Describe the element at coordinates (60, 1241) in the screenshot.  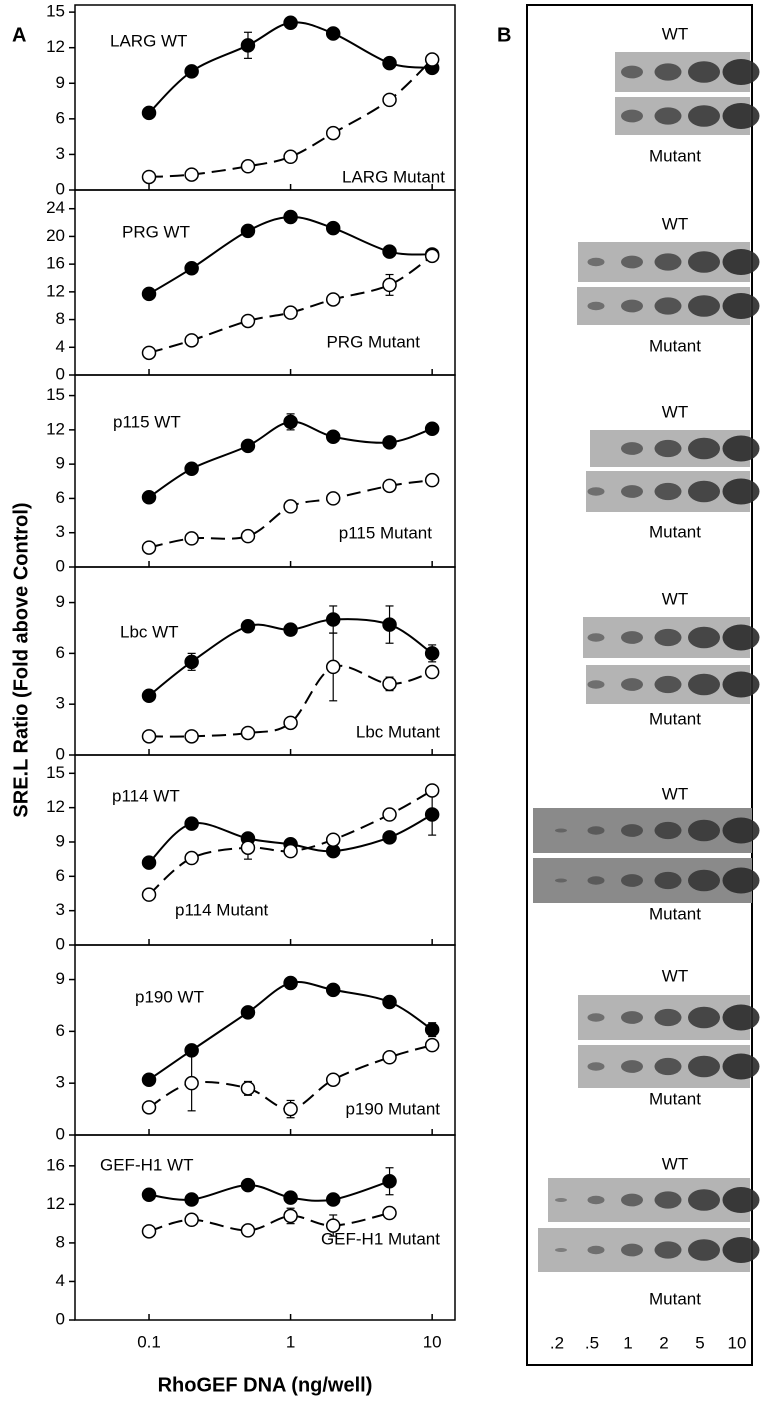
I see `y-tick-label: 8` at that location.